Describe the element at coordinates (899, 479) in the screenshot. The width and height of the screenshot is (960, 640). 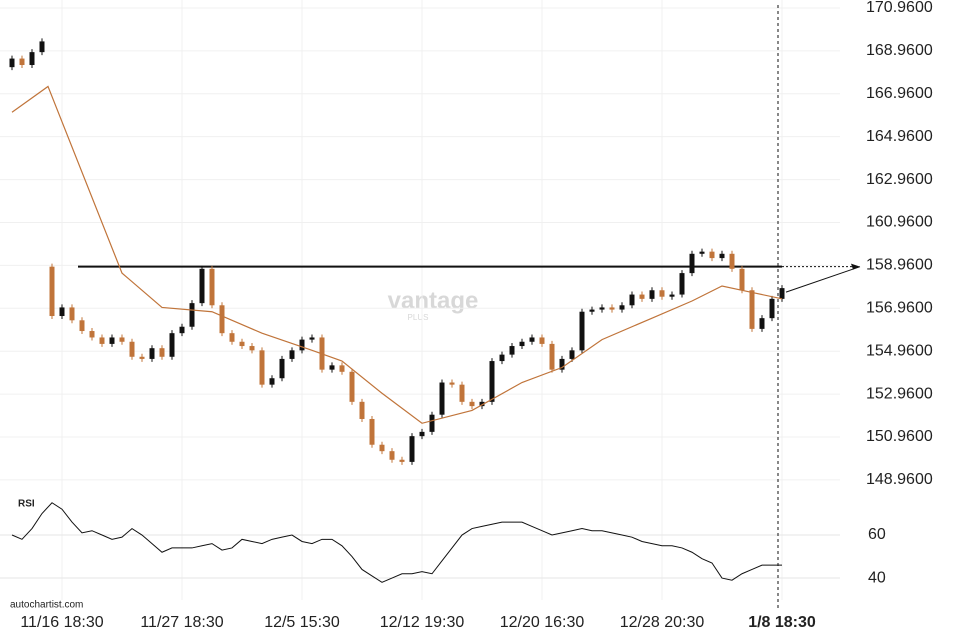
I see `y-tick-label: 148.9600` at that location.